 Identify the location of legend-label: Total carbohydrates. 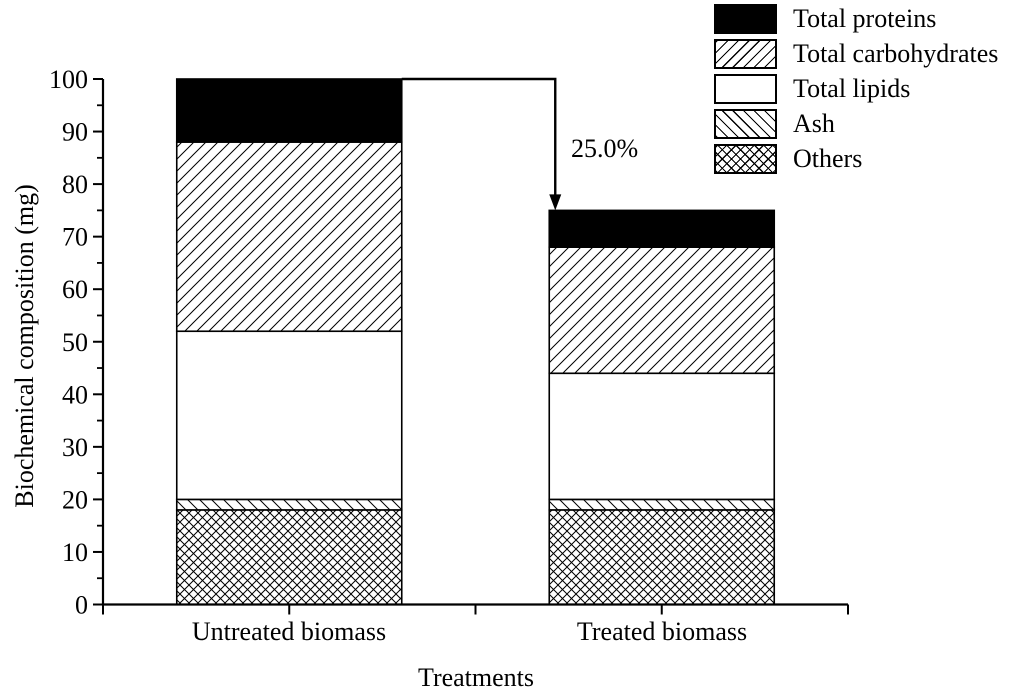
(896, 53).